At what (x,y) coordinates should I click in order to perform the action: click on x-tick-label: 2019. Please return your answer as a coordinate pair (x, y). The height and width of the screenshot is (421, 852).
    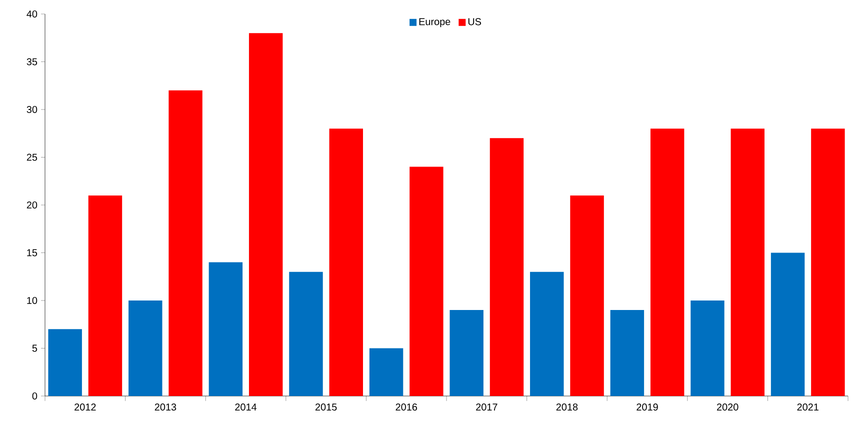
    Looking at the image, I should click on (647, 407).